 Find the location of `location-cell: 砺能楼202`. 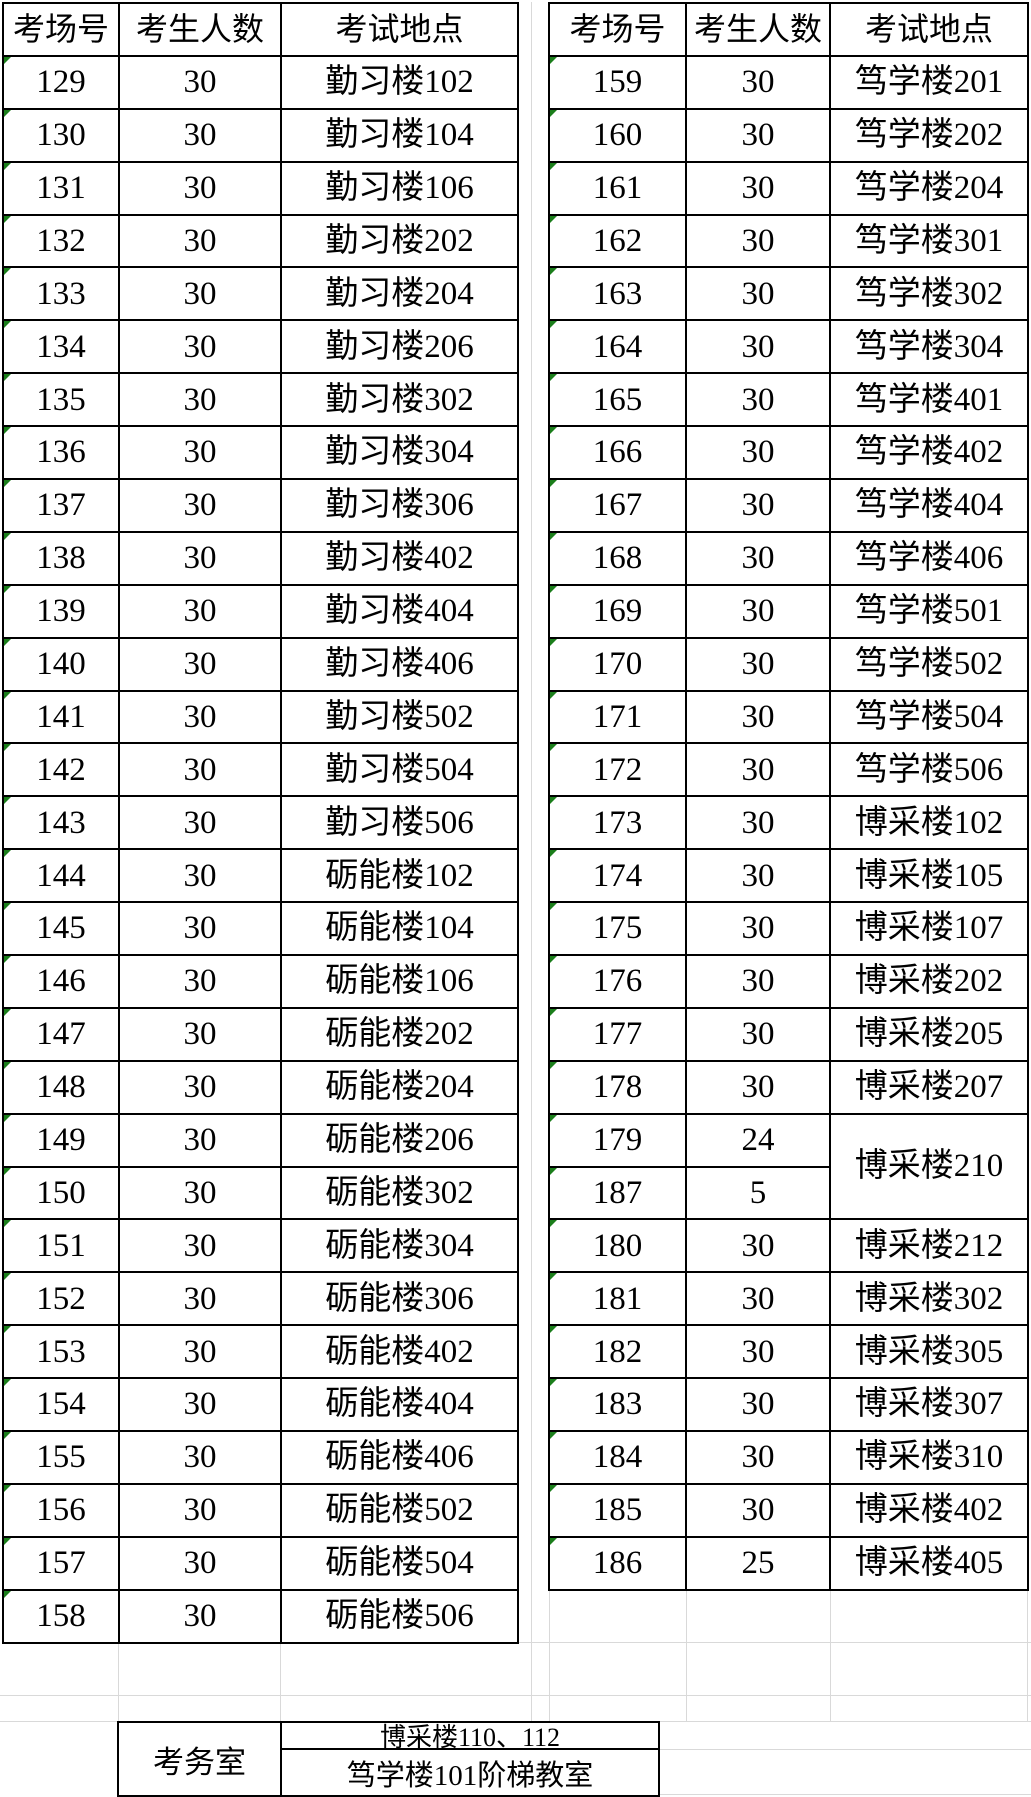

location-cell: 砺能楼202 is located at coordinates (400, 1035).